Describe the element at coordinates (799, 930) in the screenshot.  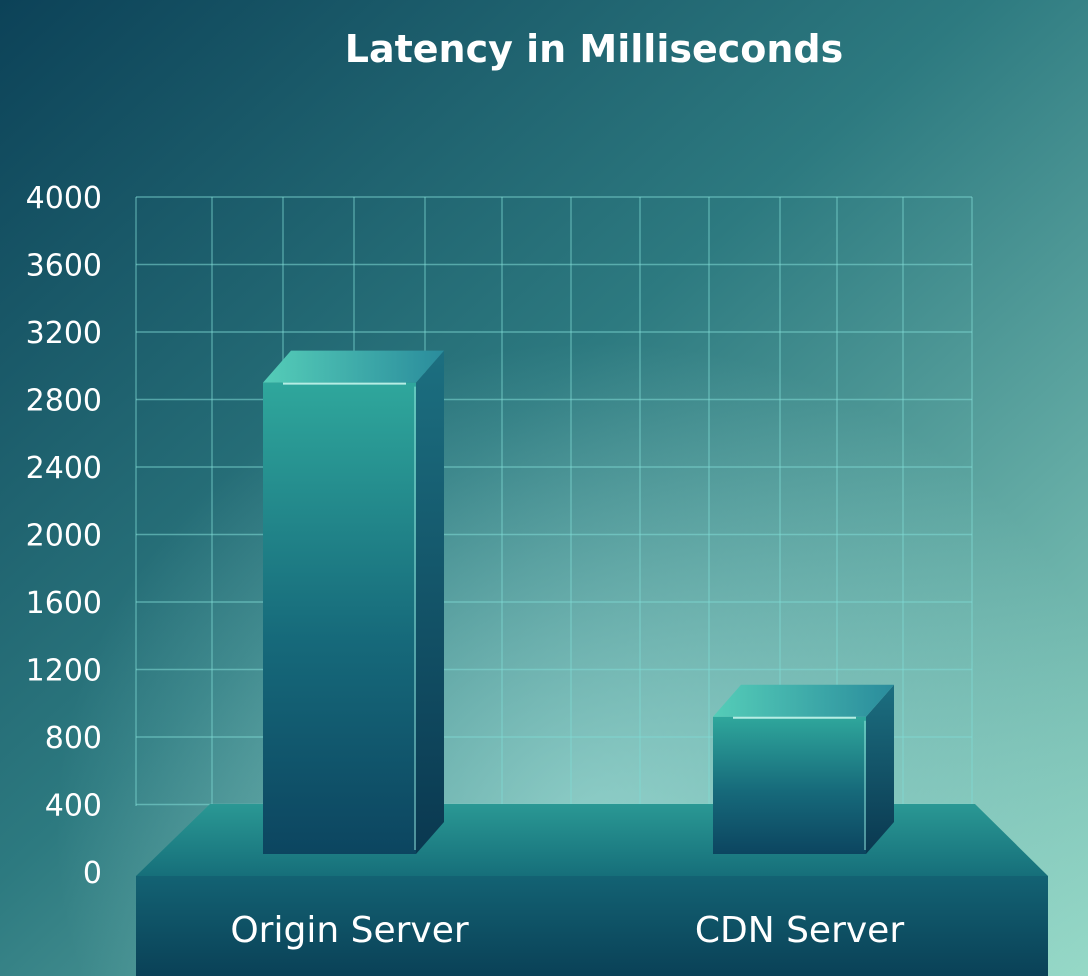
I see `x-tick-label: CDN Server` at that location.